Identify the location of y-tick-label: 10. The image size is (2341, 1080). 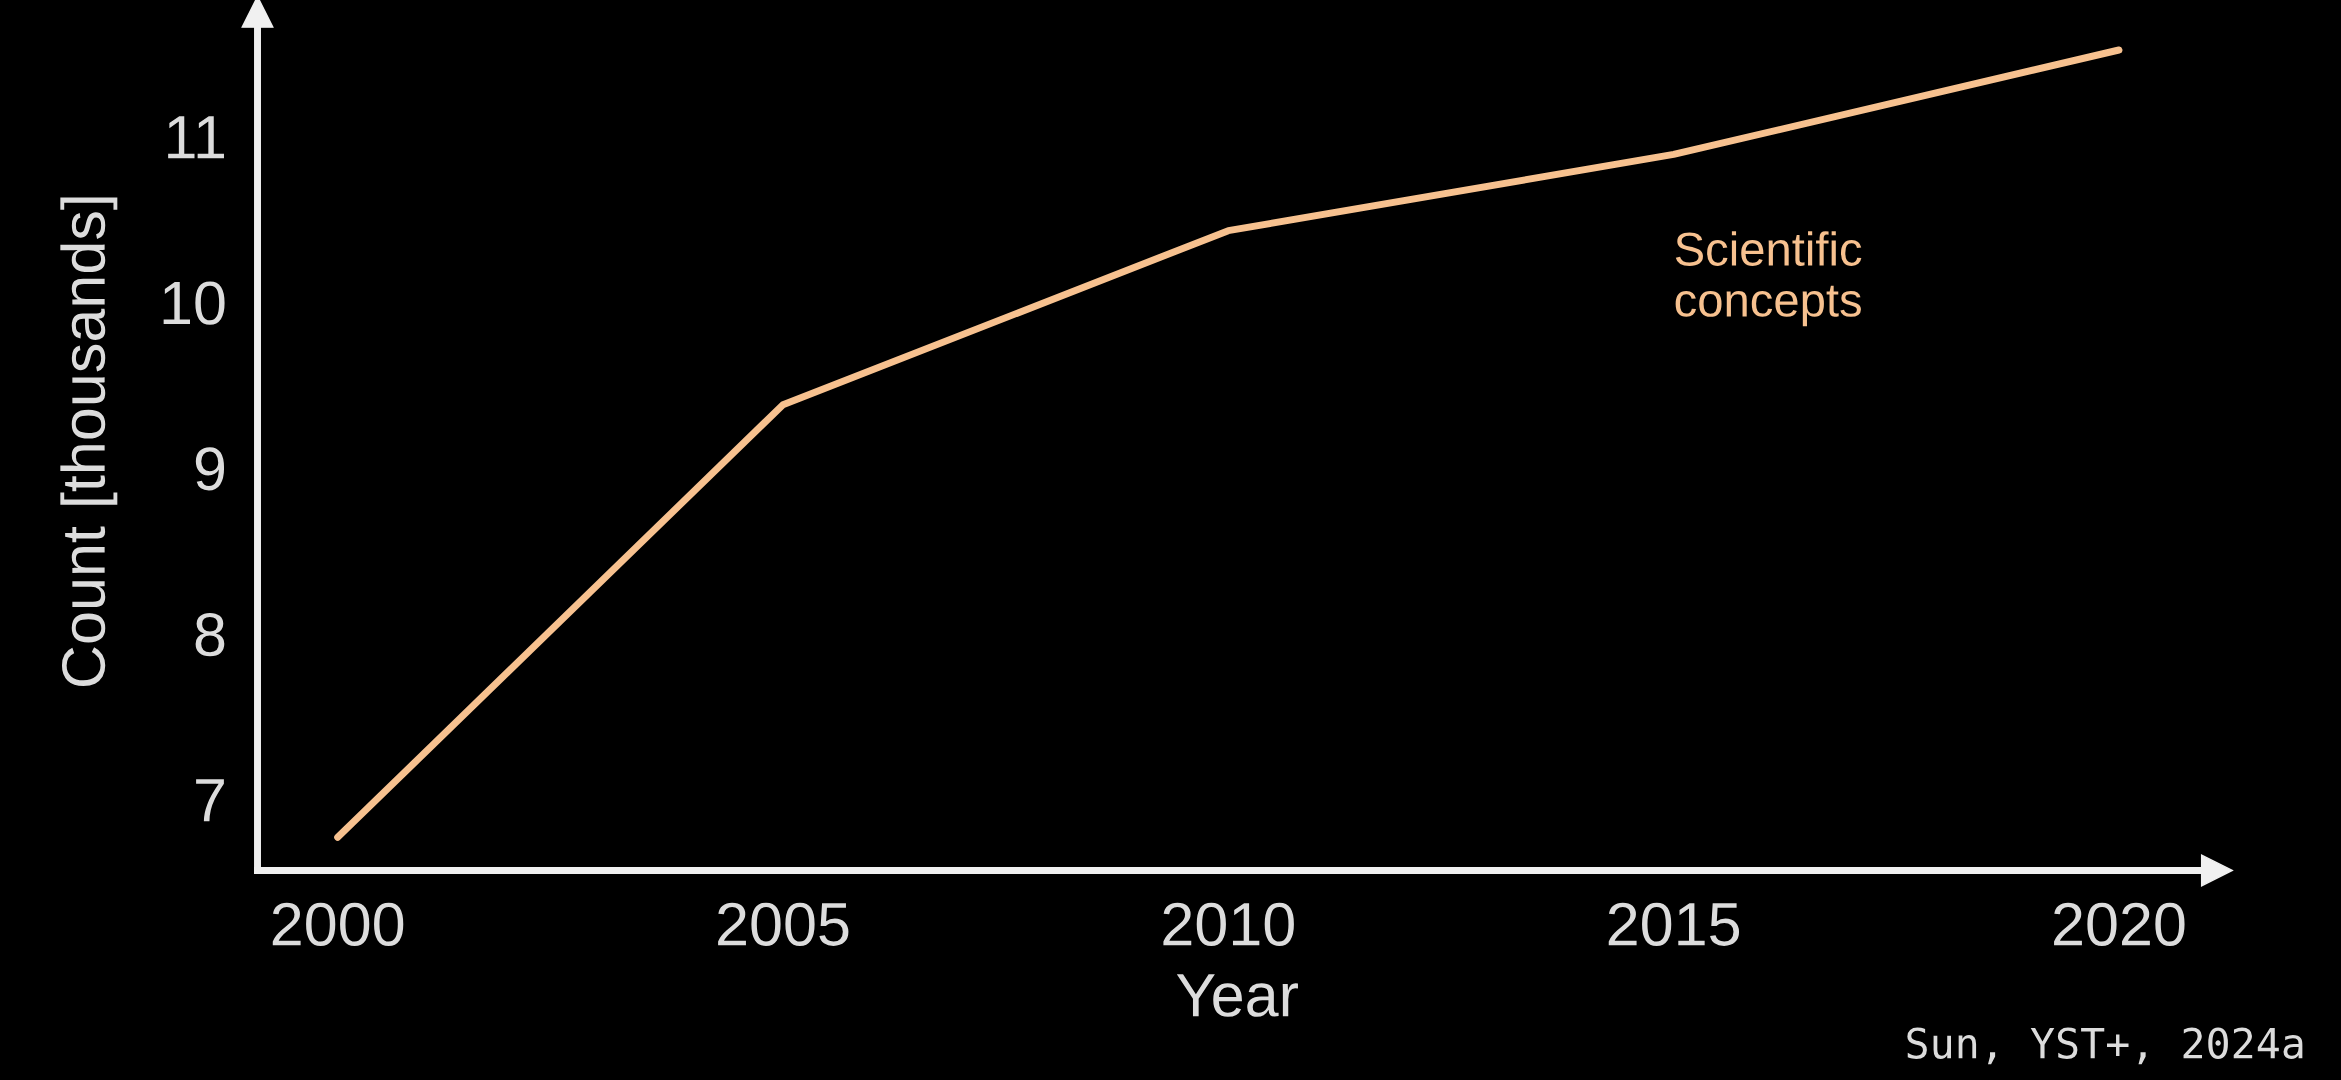
(194, 303).